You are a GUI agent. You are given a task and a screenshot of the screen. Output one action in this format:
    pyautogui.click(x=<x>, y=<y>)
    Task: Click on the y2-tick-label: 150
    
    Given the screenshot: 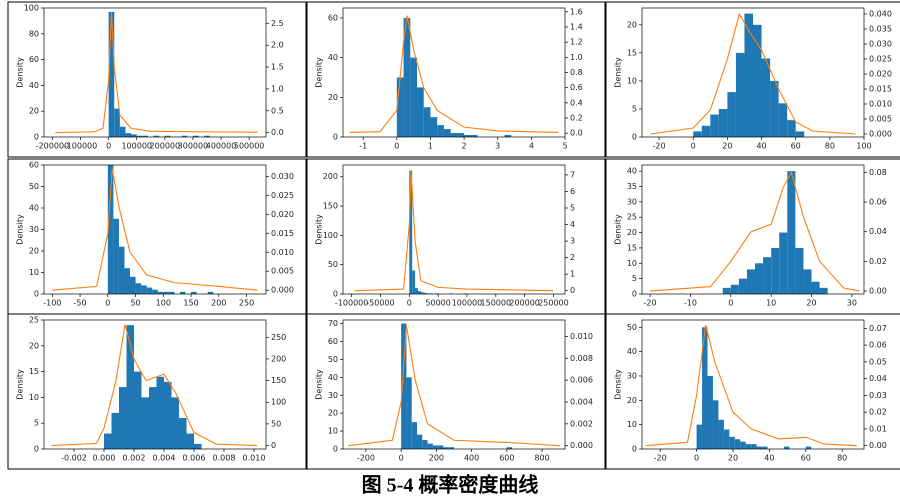 What is the action you would take?
    pyautogui.click(x=278, y=380)
    